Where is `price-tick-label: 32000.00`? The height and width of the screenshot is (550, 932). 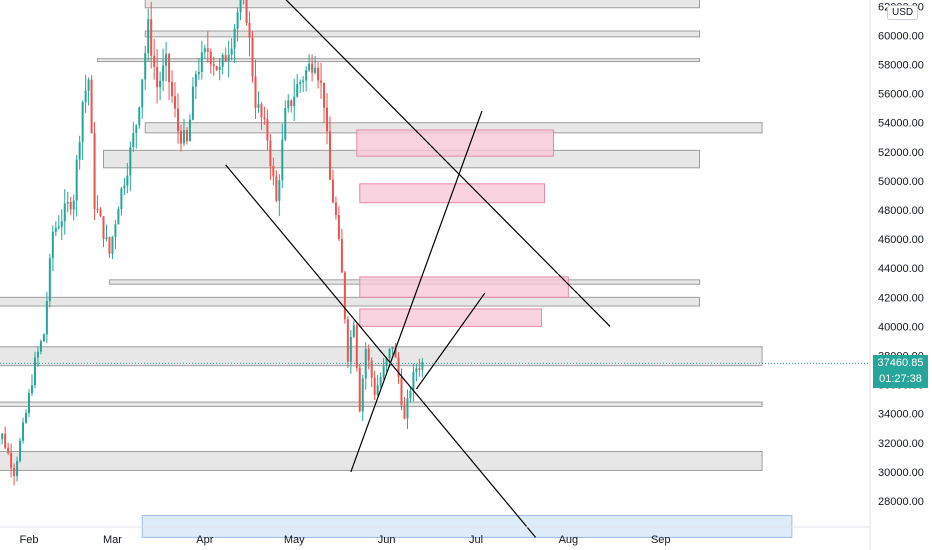 price-tick-label: 32000.00 is located at coordinates (901, 444).